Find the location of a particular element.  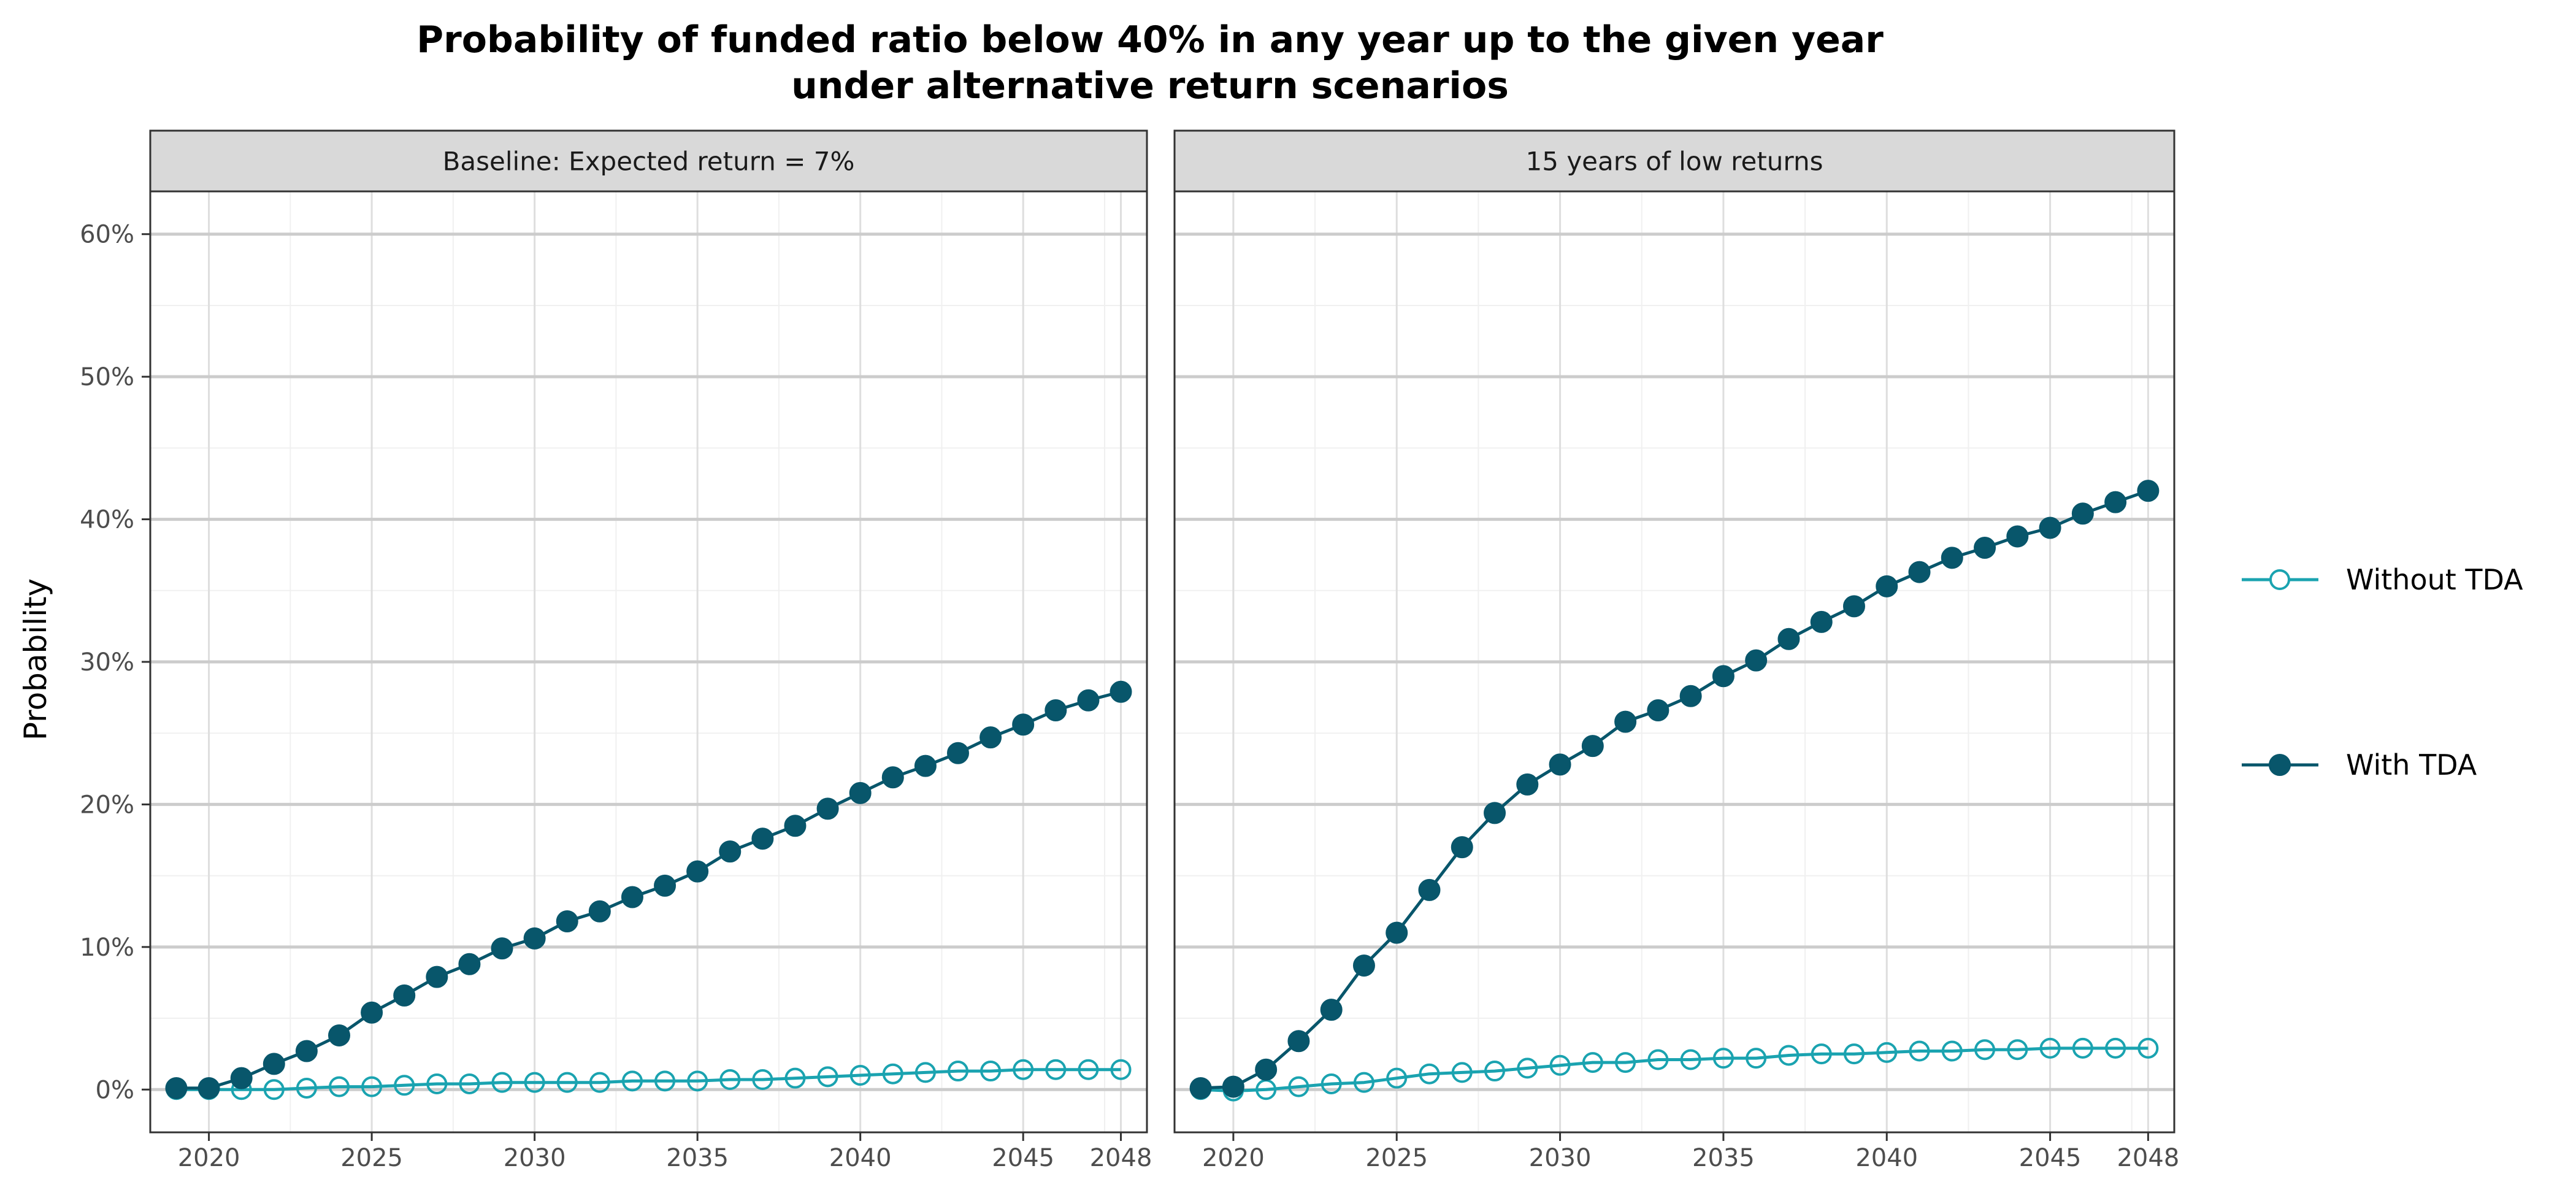

y-axis-title: Probability is located at coordinates (35, 659).